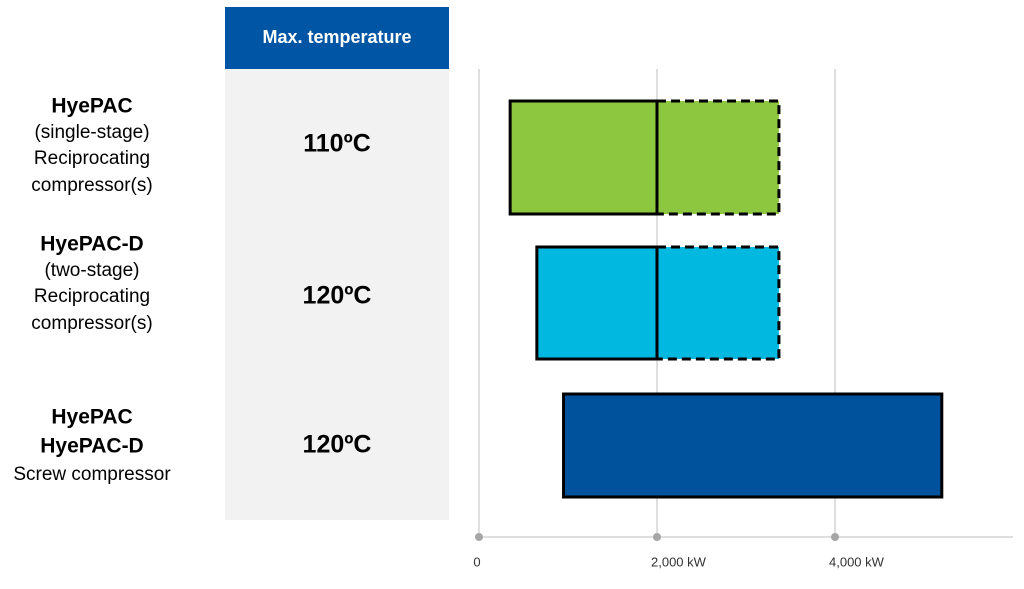 This screenshot has width=1024, height=589. I want to click on column-header-box, so click(337, 38).